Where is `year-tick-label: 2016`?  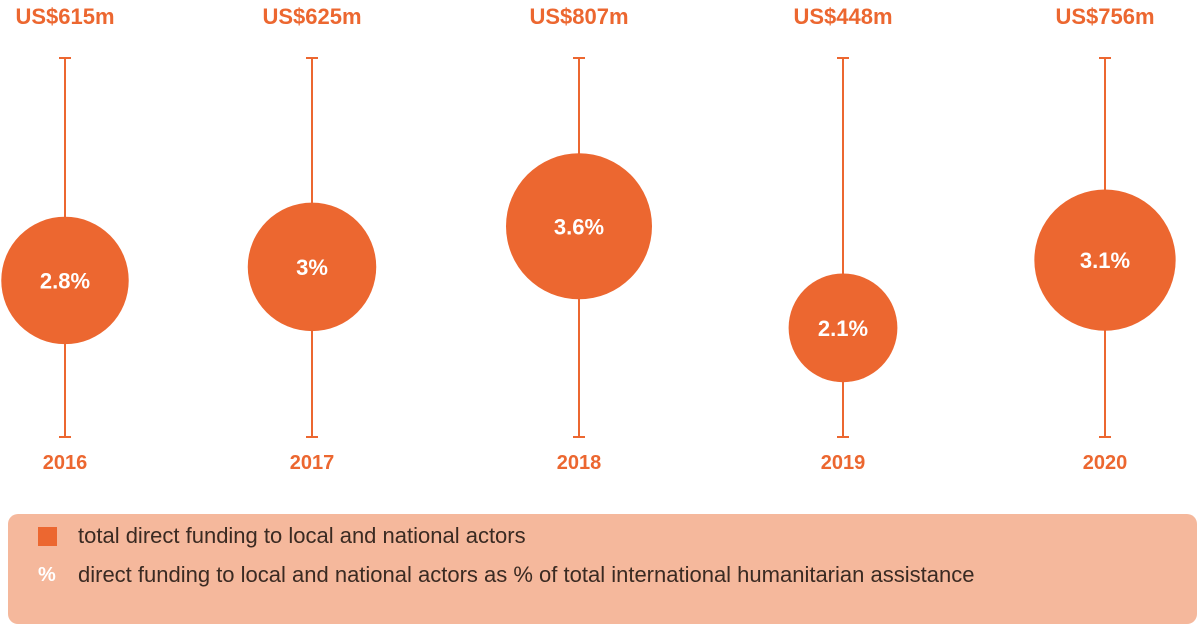
year-tick-label: 2016 is located at coordinates (65, 463).